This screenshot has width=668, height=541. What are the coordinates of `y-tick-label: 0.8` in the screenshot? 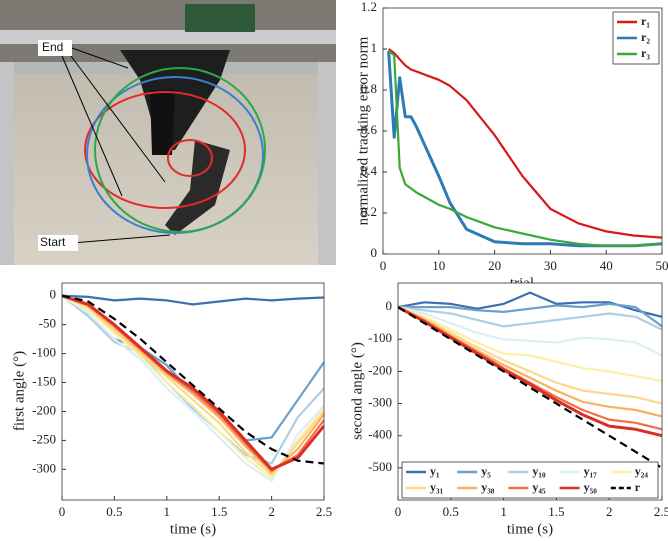 It's located at (369, 88).